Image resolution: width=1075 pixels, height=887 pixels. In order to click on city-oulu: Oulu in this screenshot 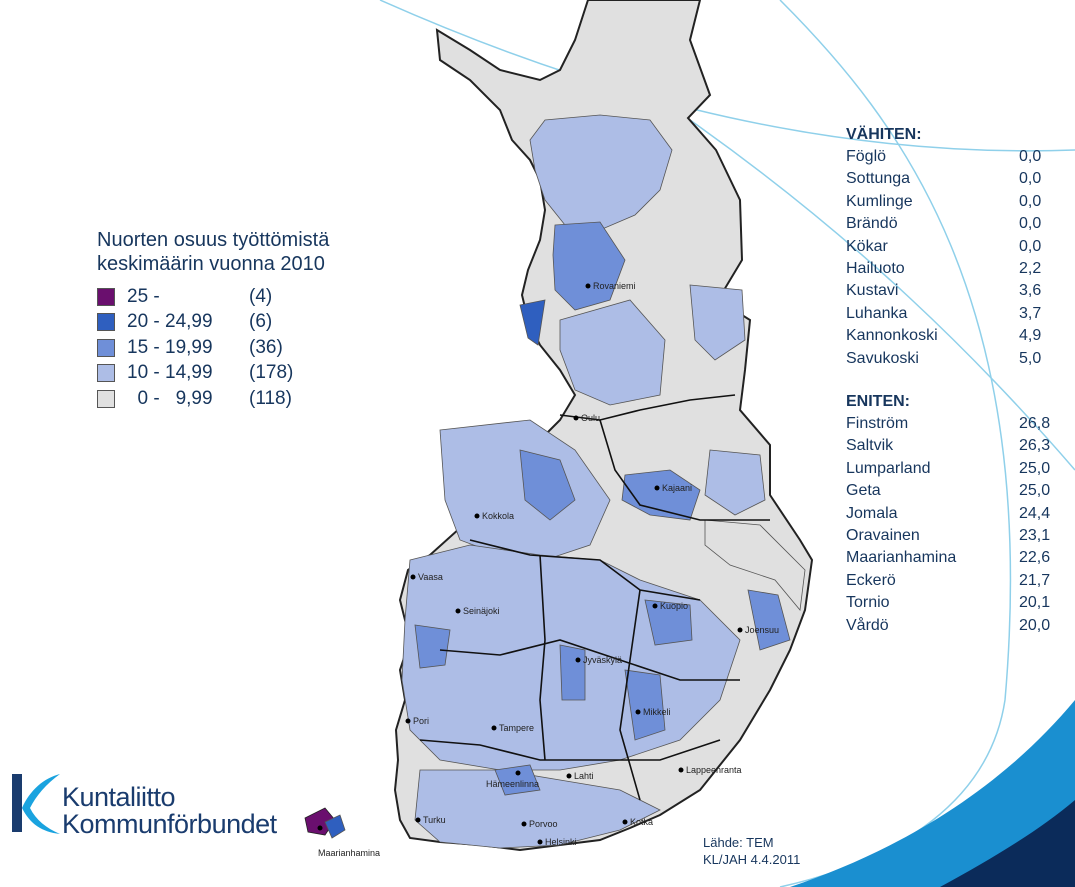, I will do `click(586, 418)`.